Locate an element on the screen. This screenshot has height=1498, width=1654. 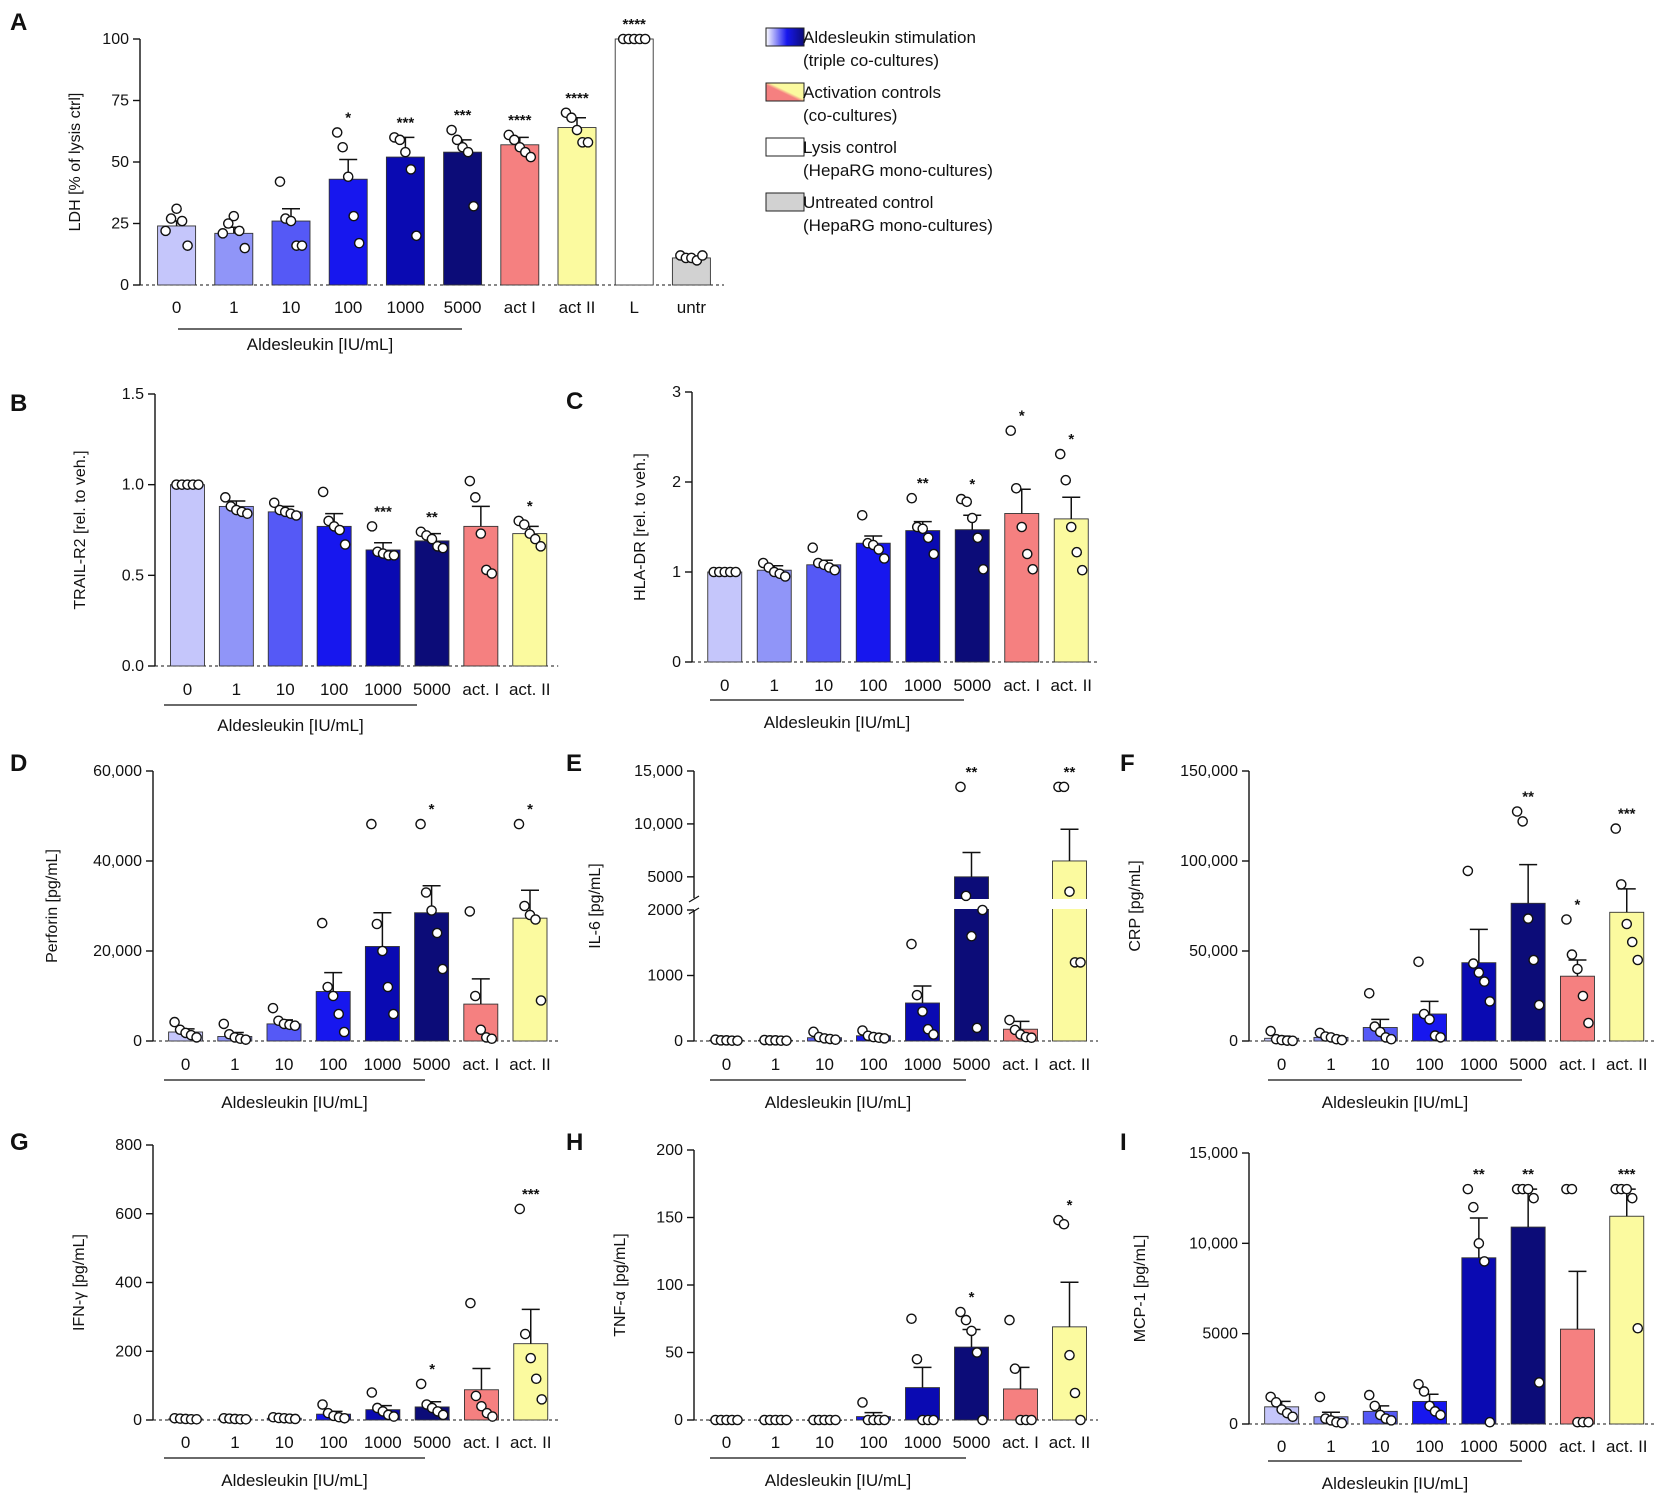
panel-label: C is located at coordinates (574, 401).